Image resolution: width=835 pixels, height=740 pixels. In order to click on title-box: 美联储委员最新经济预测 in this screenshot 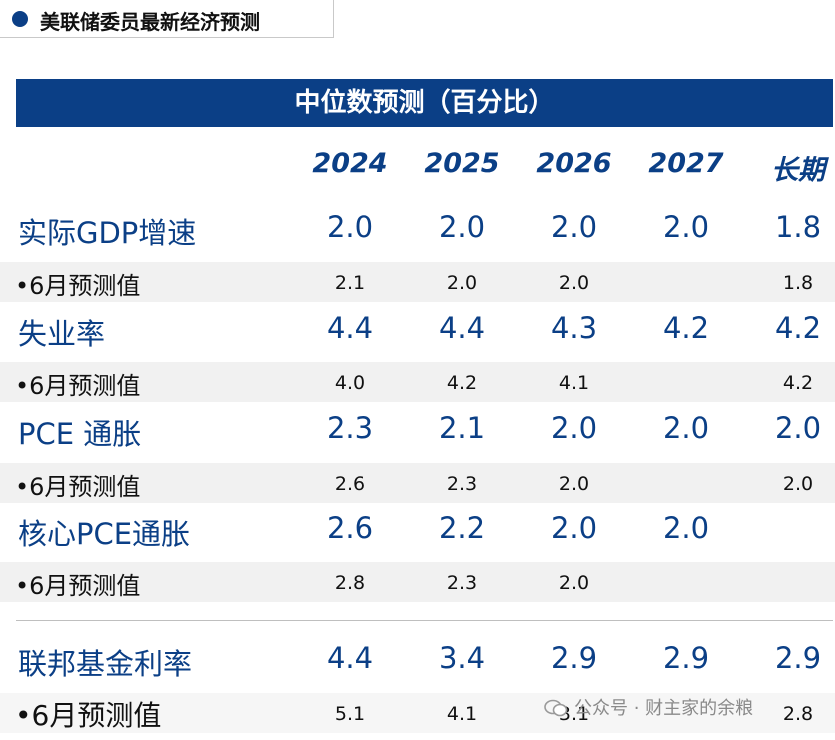, I will do `click(167, 19)`.